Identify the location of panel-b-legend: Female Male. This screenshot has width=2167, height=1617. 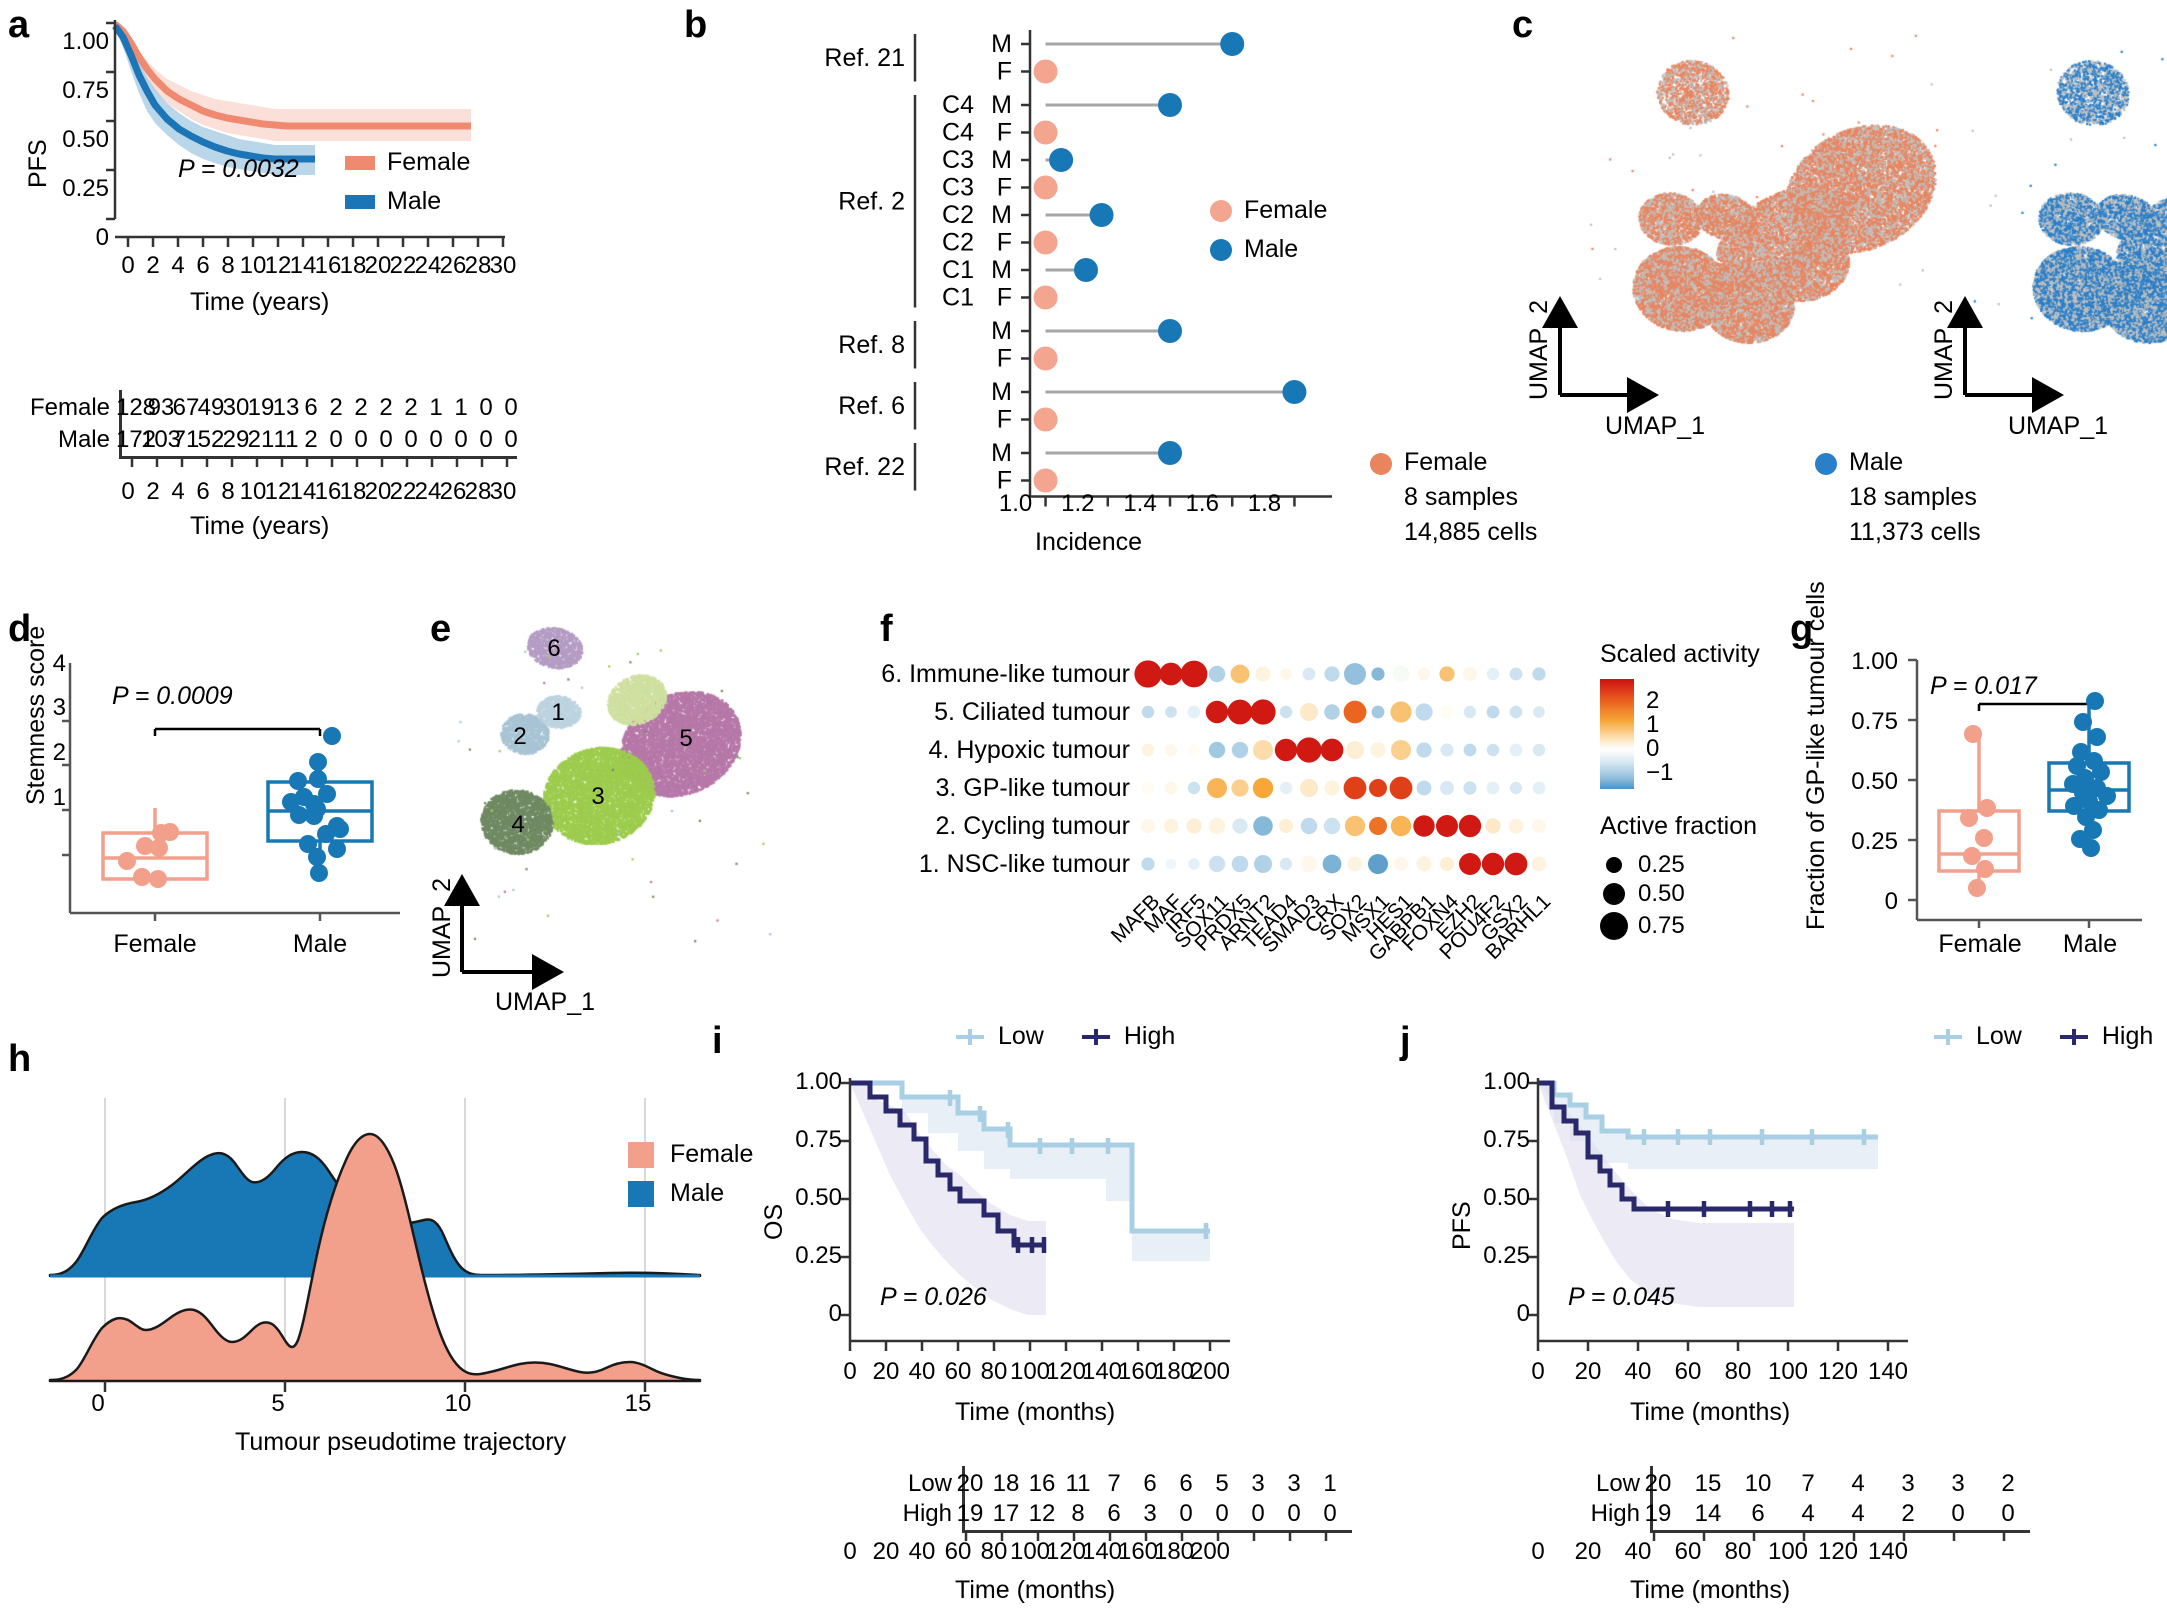
(1268, 235).